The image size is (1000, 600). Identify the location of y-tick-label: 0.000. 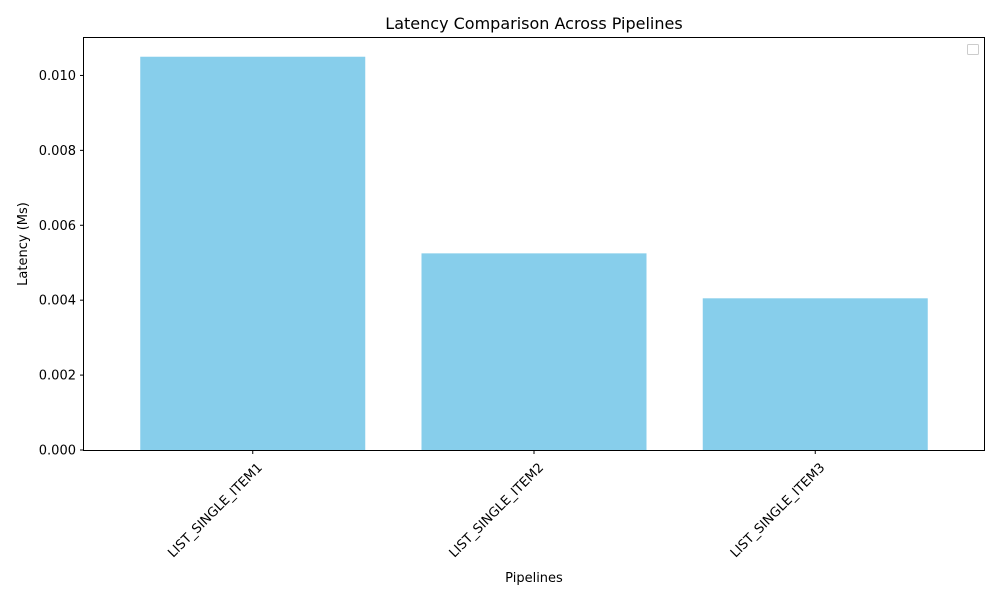
(57, 451).